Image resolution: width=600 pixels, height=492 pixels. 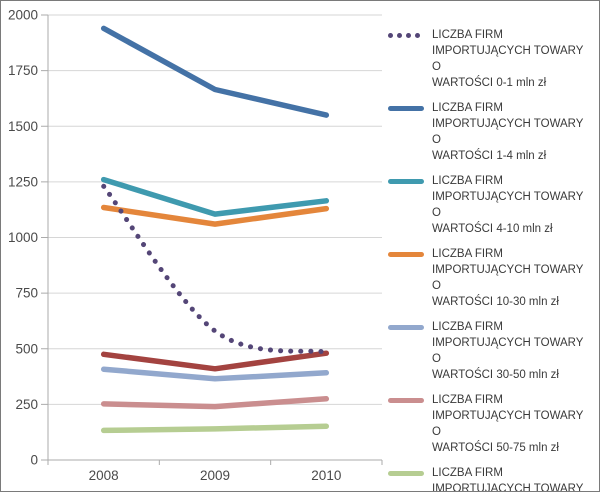 What do you see at coordinates (215, 475) in the screenshot?
I see `x-axis-label: 2009` at bounding box center [215, 475].